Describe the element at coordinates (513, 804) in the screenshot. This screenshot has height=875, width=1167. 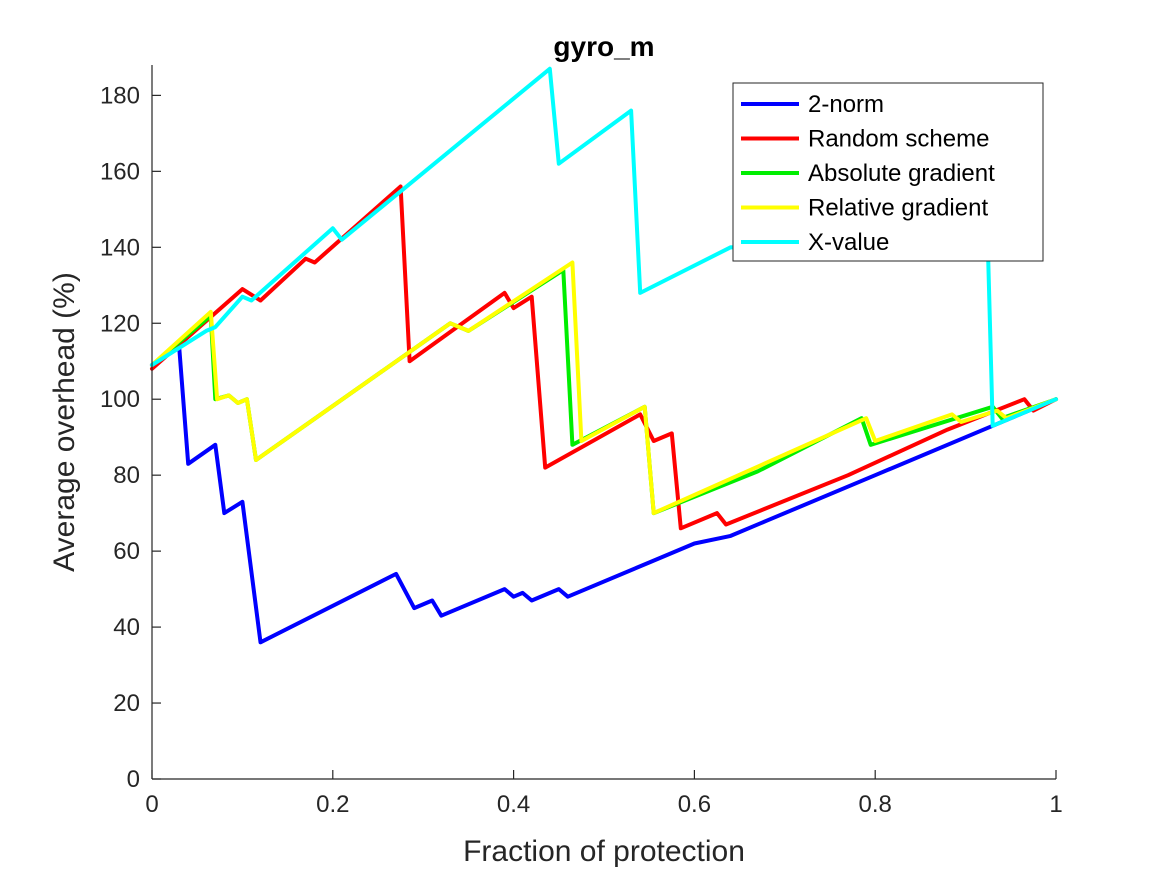
I see `x-tick-label: 0.4` at that location.